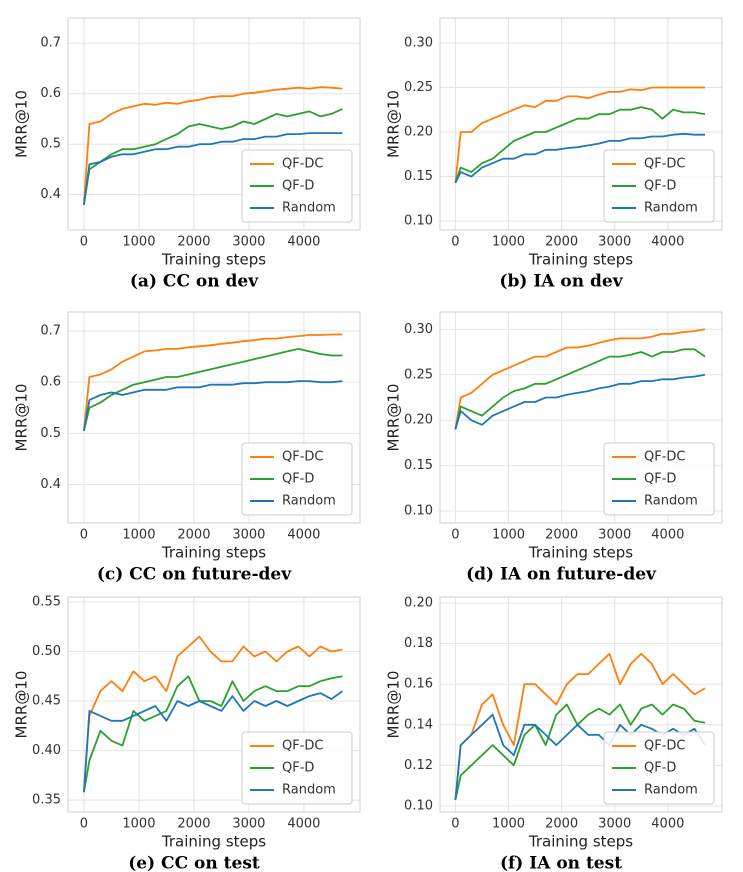 The width and height of the screenshot is (743, 872). What do you see at coordinates (50, 194) in the screenshot?
I see `y-tick-label: 0.4` at bounding box center [50, 194].